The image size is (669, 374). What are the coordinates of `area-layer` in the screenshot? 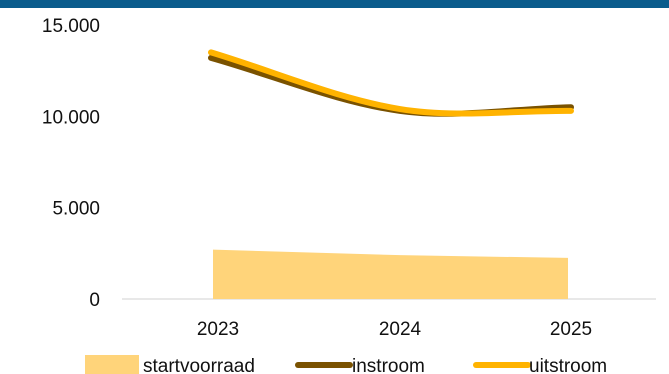 It's located at (390, 274).